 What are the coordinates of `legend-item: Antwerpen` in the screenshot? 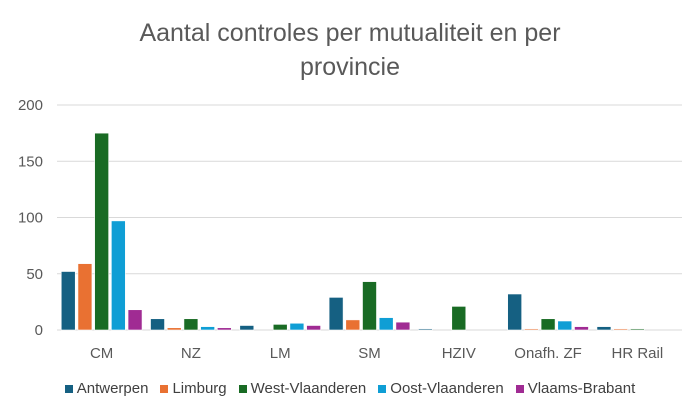 It's located at (106, 388).